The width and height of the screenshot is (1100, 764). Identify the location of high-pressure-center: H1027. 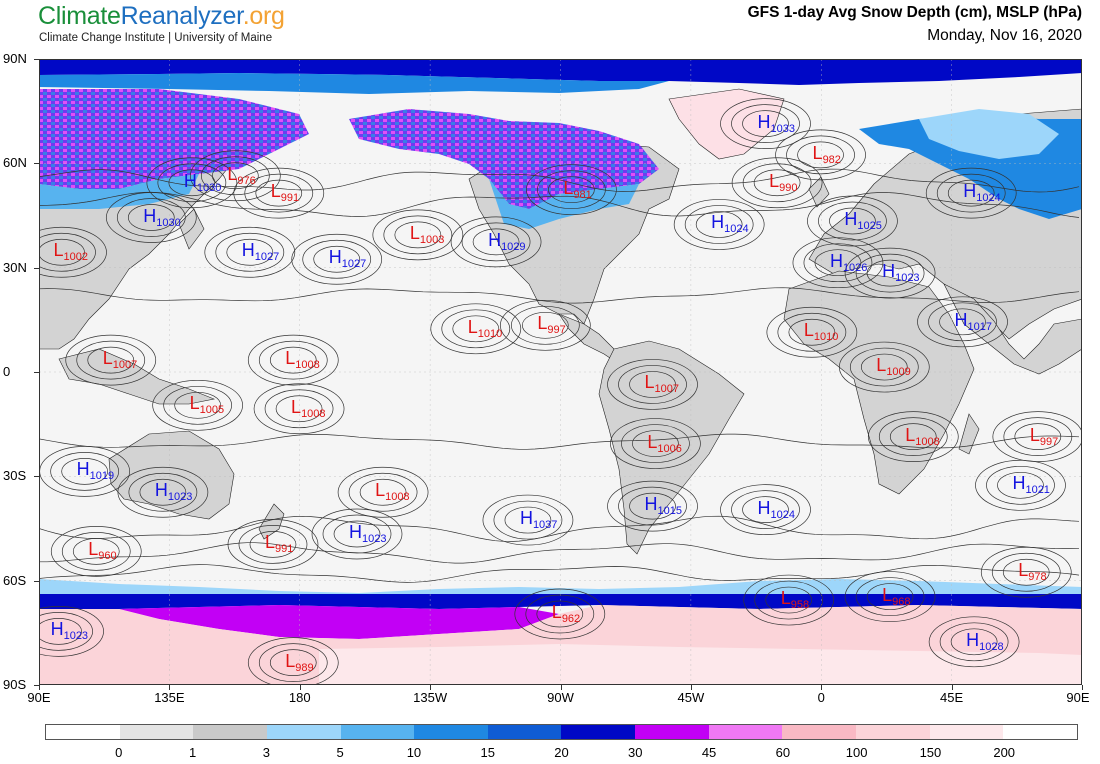
(347, 259).